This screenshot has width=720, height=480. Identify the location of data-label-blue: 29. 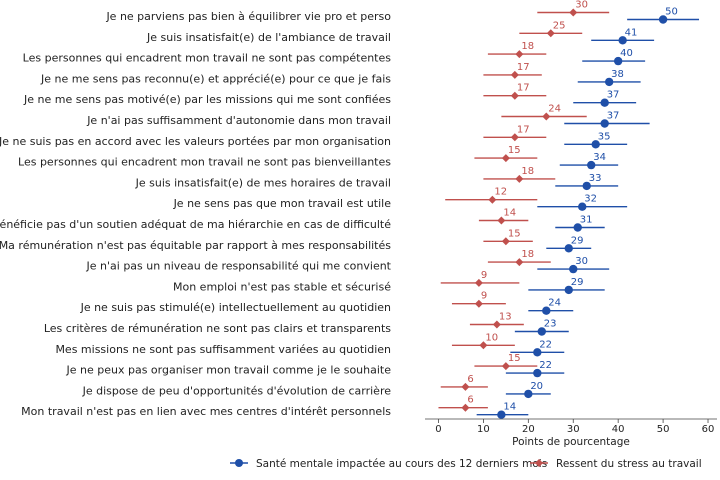
(577, 240).